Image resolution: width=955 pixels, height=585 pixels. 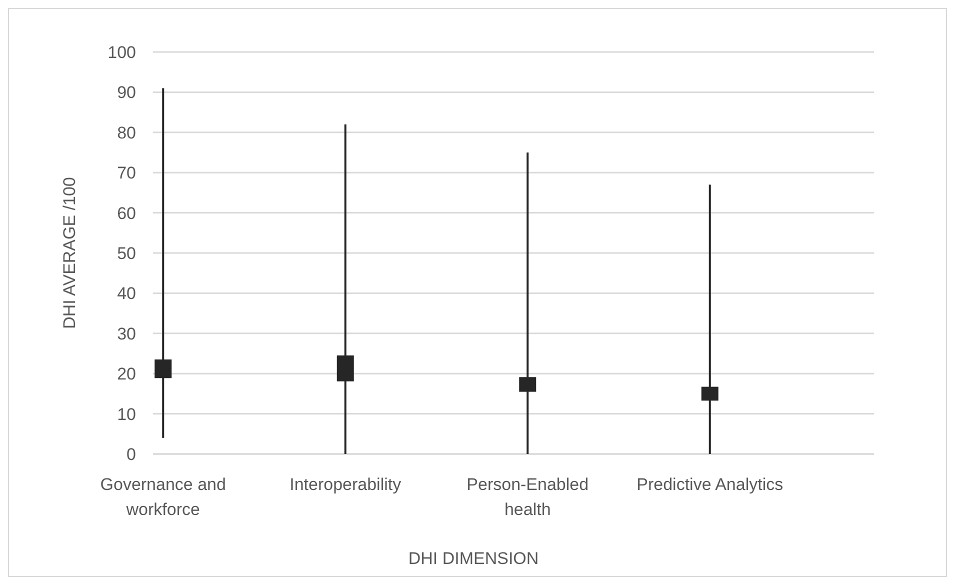 I want to click on y-tick-label: 40, so click(x=126, y=294).